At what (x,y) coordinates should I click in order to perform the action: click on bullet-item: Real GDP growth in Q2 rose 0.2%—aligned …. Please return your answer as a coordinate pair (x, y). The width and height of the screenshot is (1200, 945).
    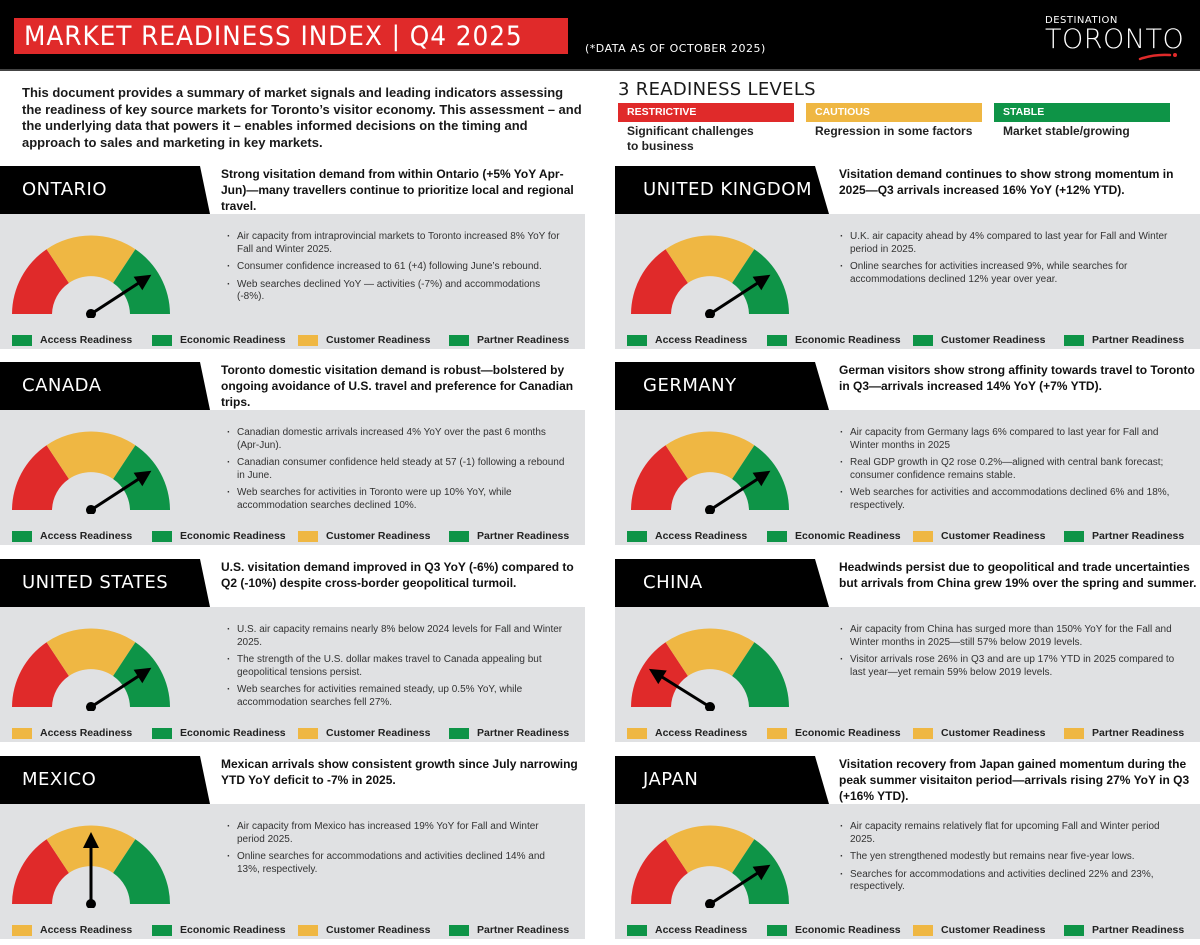
    Looking at the image, I should click on (1009, 469).